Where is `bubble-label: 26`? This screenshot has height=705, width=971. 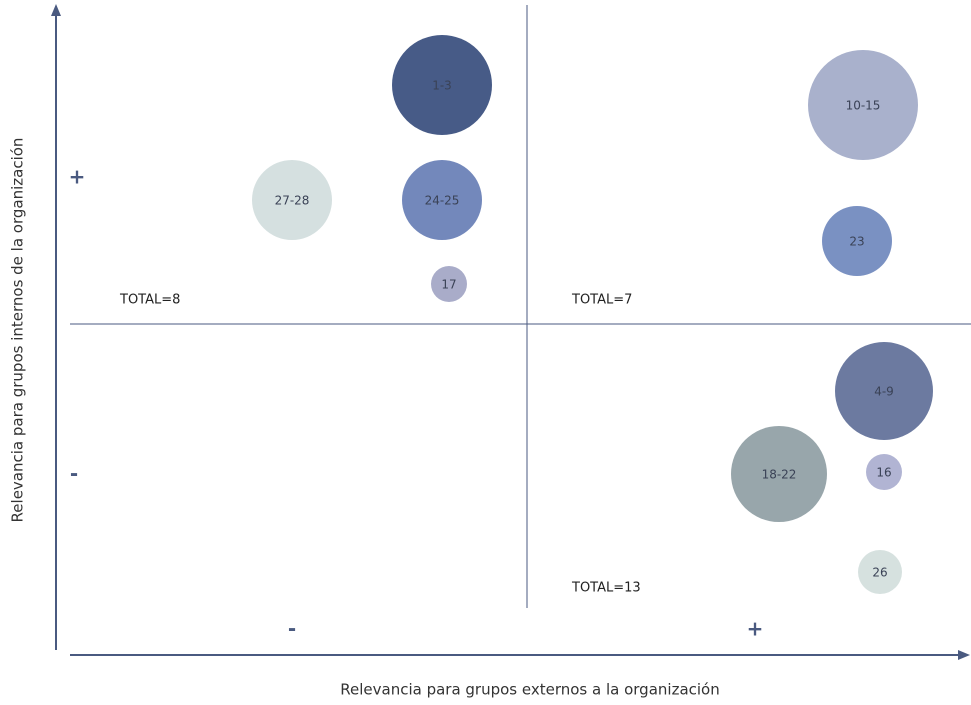
bubble-label: 26 is located at coordinates (879, 573).